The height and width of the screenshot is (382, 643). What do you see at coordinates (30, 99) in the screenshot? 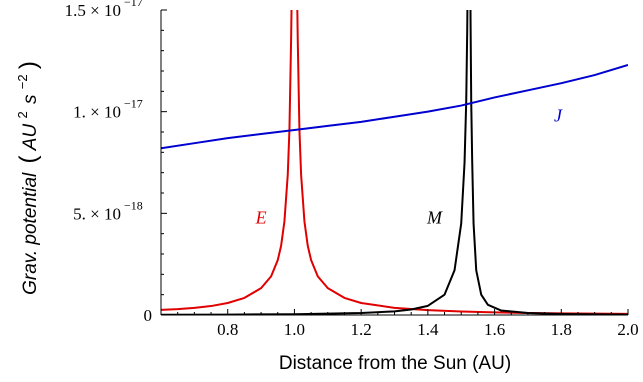
I see `y-axis-title-unit-s: s` at bounding box center [30, 99].